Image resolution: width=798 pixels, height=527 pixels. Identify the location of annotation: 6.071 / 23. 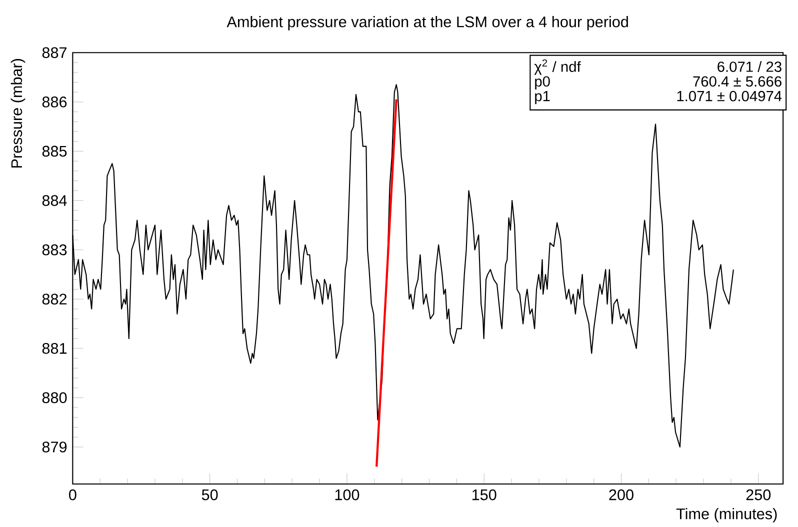
(750, 66).